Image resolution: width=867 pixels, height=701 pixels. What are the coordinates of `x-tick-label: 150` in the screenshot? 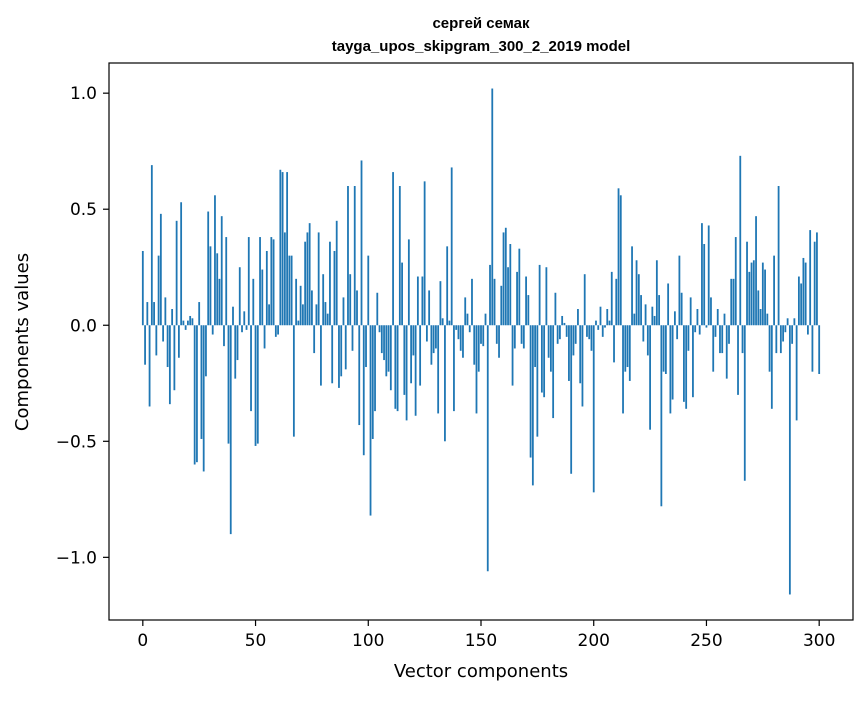 It's located at (481, 641).